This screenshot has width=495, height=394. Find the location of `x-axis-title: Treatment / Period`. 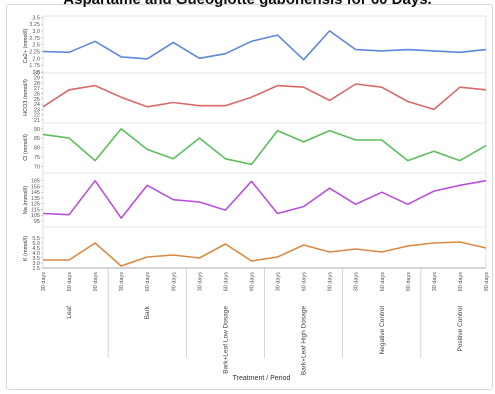

x-axis-title: Treatment / Period is located at coordinates (262, 378).